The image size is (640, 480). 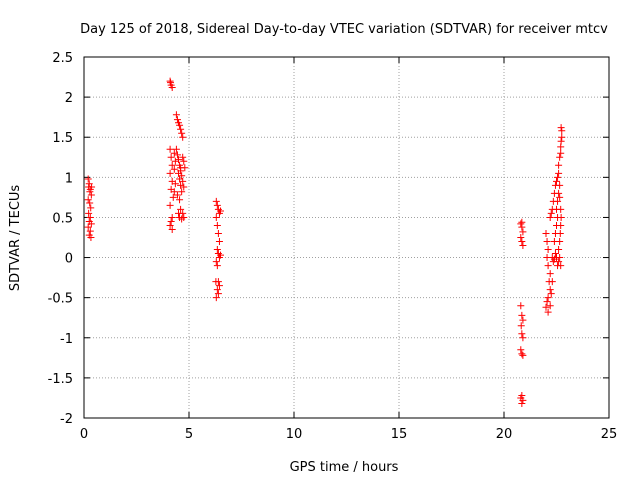 What do you see at coordinates (69, 98) in the screenshot?
I see `y-tick-label: 2` at bounding box center [69, 98].